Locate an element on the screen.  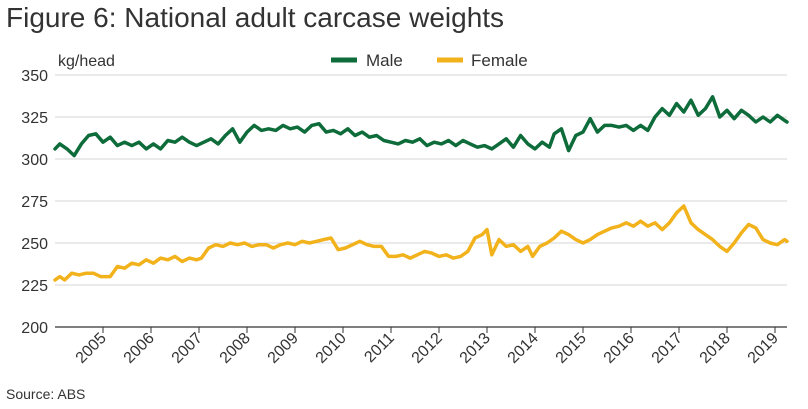
y-tick-label: 325 is located at coordinates (34, 118).